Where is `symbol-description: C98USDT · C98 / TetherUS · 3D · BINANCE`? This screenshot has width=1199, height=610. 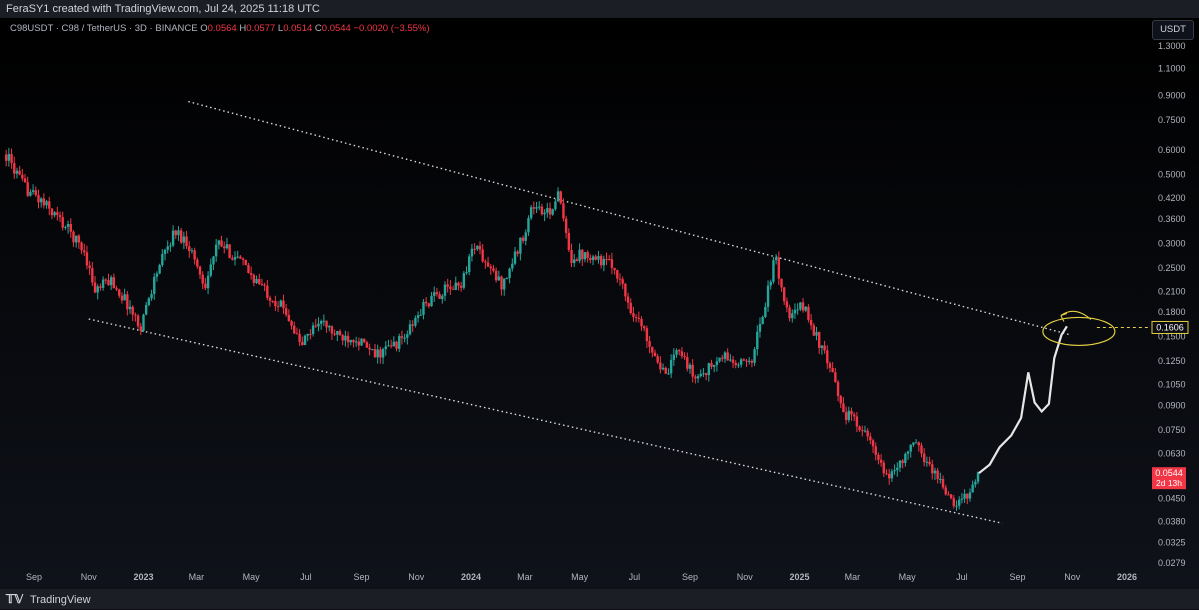
symbol-description: C98USDT · C98 / TetherUS · 3D · BINANCE is located at coordinates (104, 28).